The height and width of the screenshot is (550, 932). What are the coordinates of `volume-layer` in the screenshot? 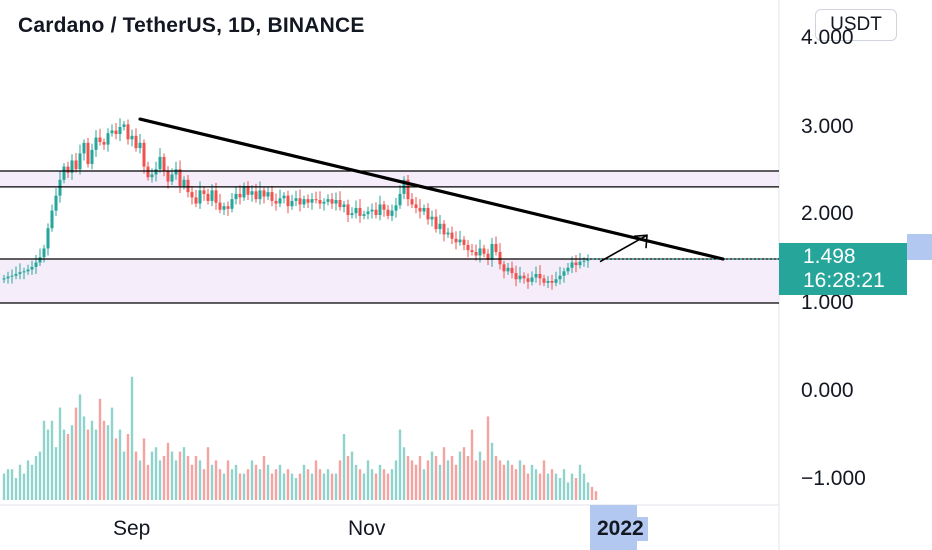 It's located at (300, 438).